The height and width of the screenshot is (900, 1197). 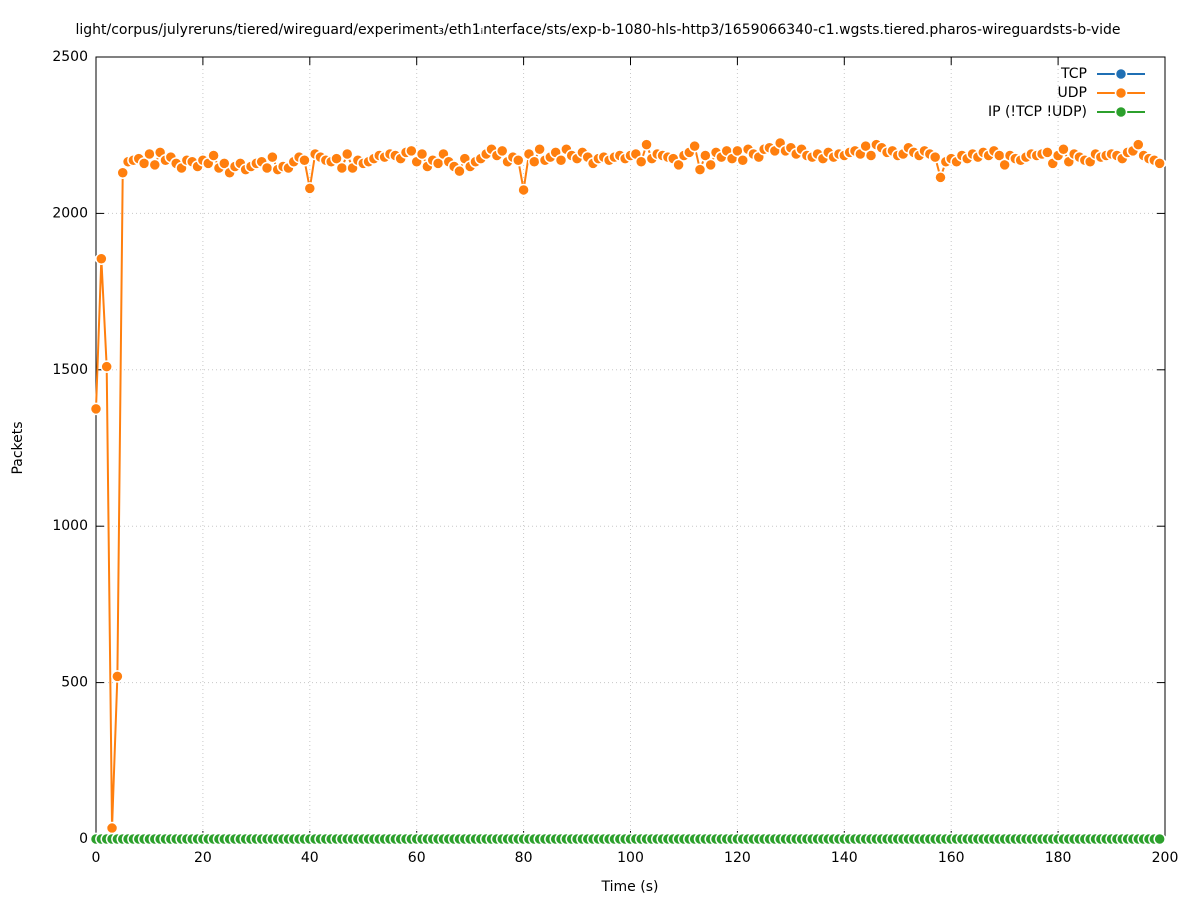 What do you see at coordinates (1073, 74) in the screenshot?
I see `legend-label: TCP` at bounding box center [1073, 74].